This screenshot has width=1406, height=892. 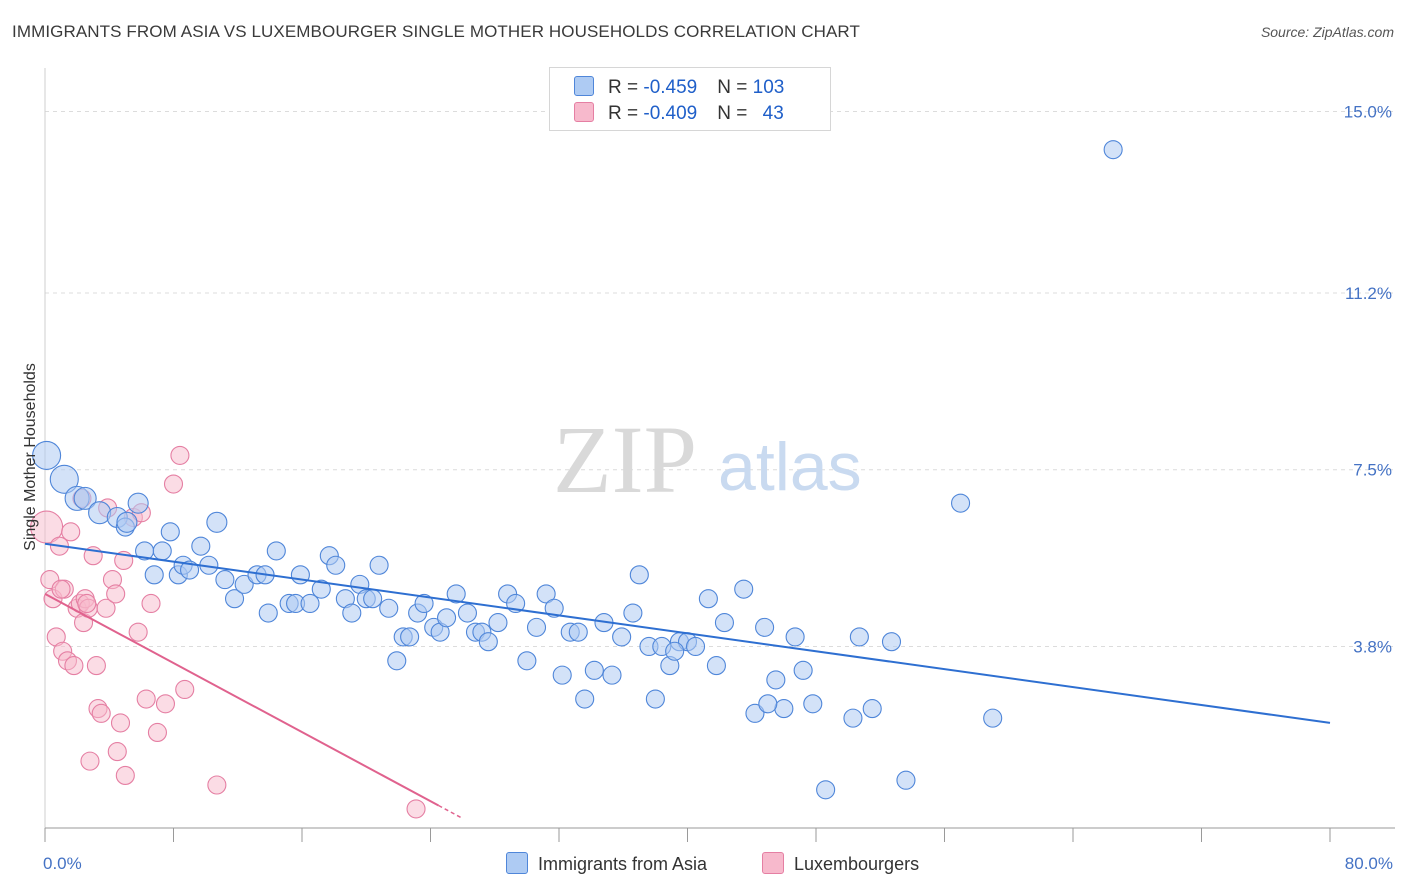 I want to click on y-tick-label: 11.2%, so click(x=1368, y=293).